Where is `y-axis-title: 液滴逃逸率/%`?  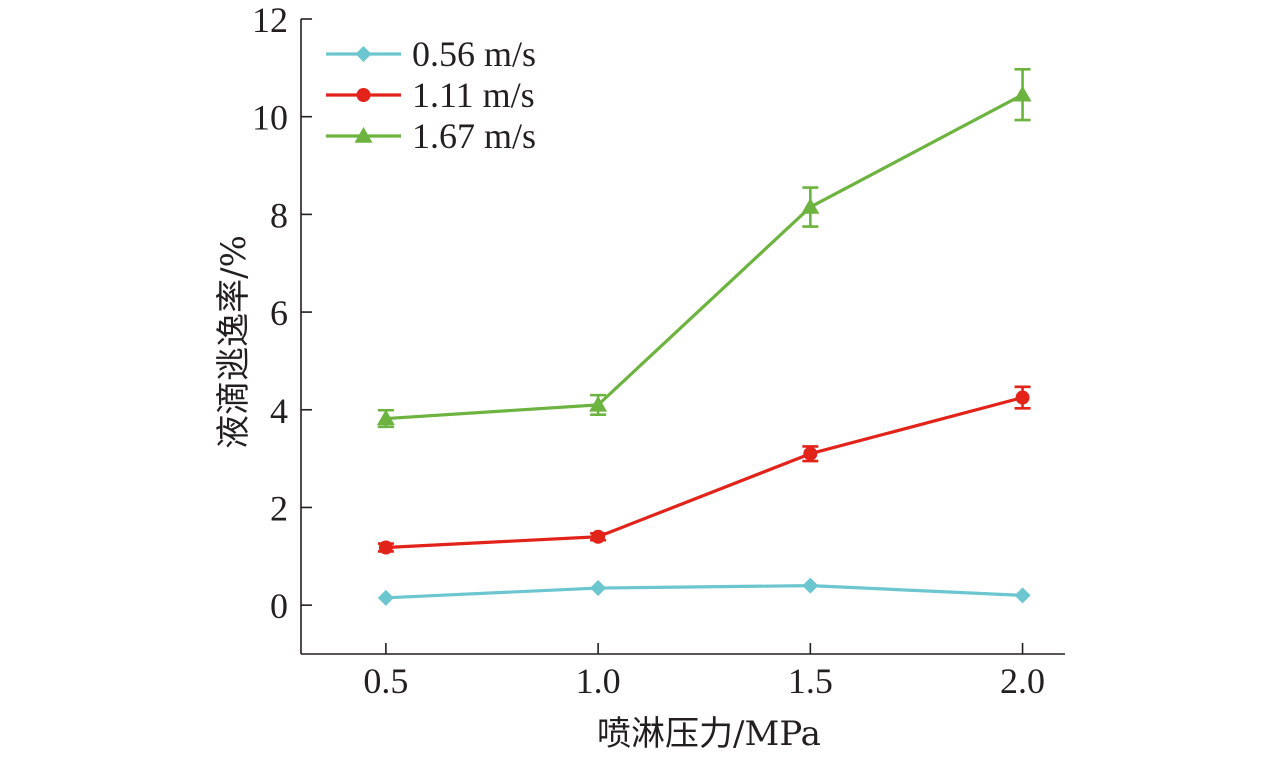 y-axis-title: 液滴逃逸率/% is located at coordinates (234, 342).